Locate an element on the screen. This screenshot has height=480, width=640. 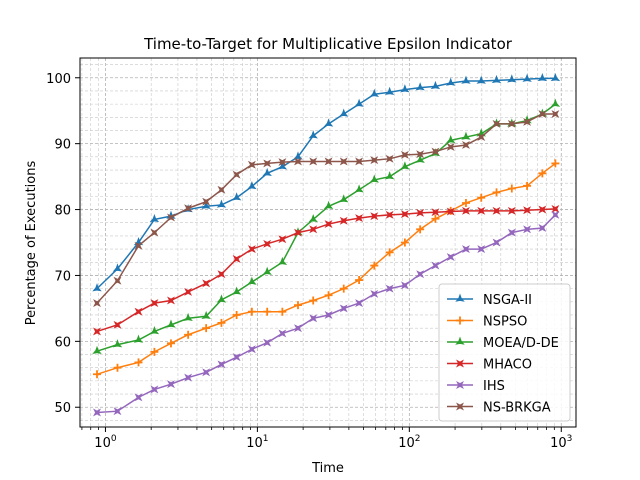
x-tick-label: 10² is located at coordinates (409, 442).